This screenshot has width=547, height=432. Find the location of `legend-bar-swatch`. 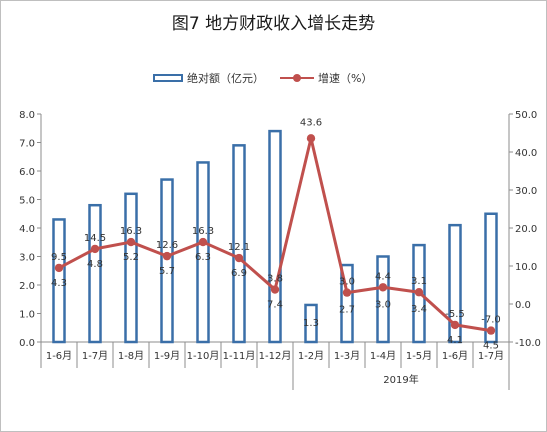

legend-bar-swatch is located at coordinates (168, 78).